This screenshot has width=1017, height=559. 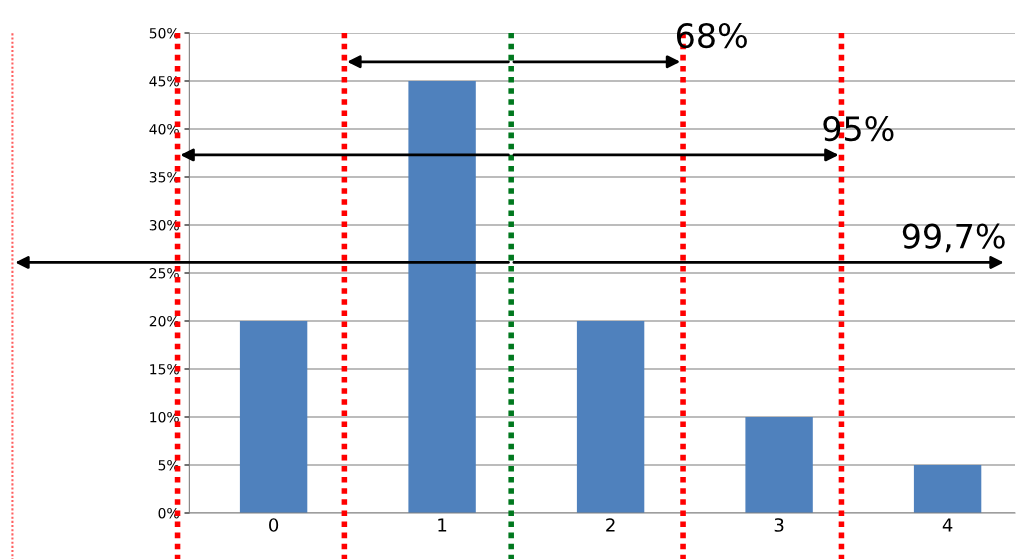 I want to click on annotation: 99,7%, so click(x=953, y=238).